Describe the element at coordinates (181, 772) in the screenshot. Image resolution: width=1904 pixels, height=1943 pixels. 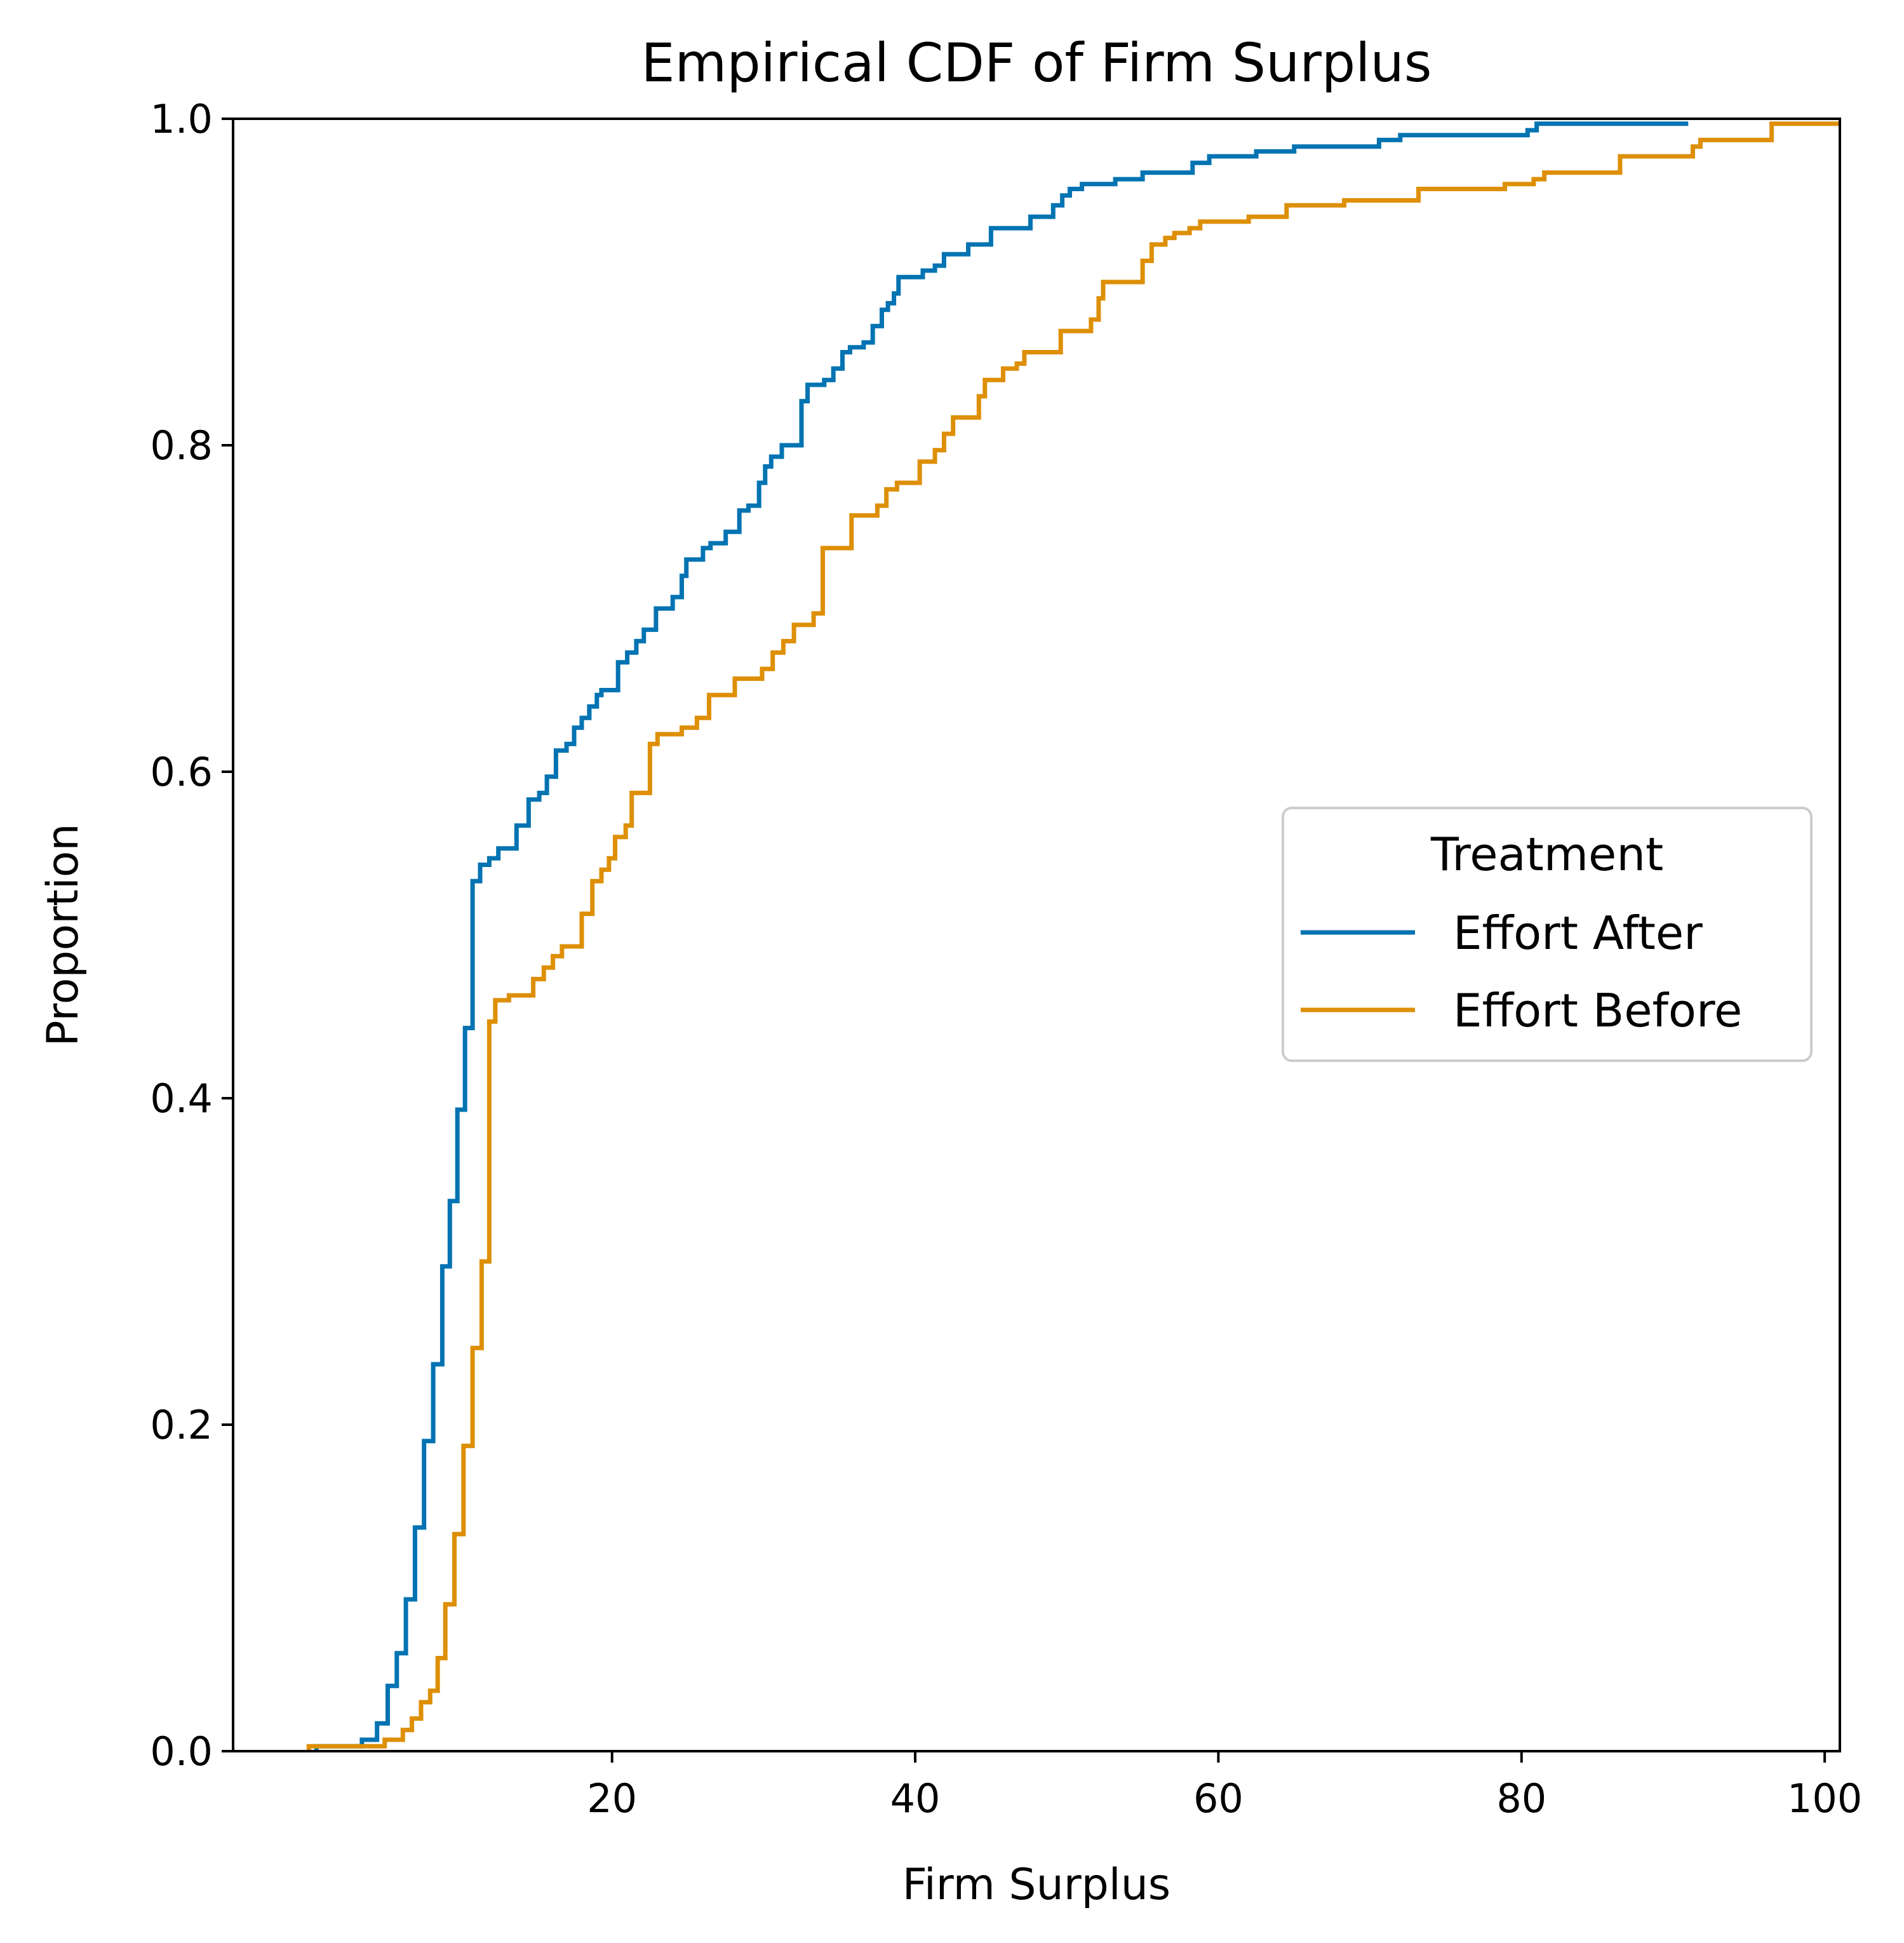
I see `y-tick-label: 0.6` at that location.